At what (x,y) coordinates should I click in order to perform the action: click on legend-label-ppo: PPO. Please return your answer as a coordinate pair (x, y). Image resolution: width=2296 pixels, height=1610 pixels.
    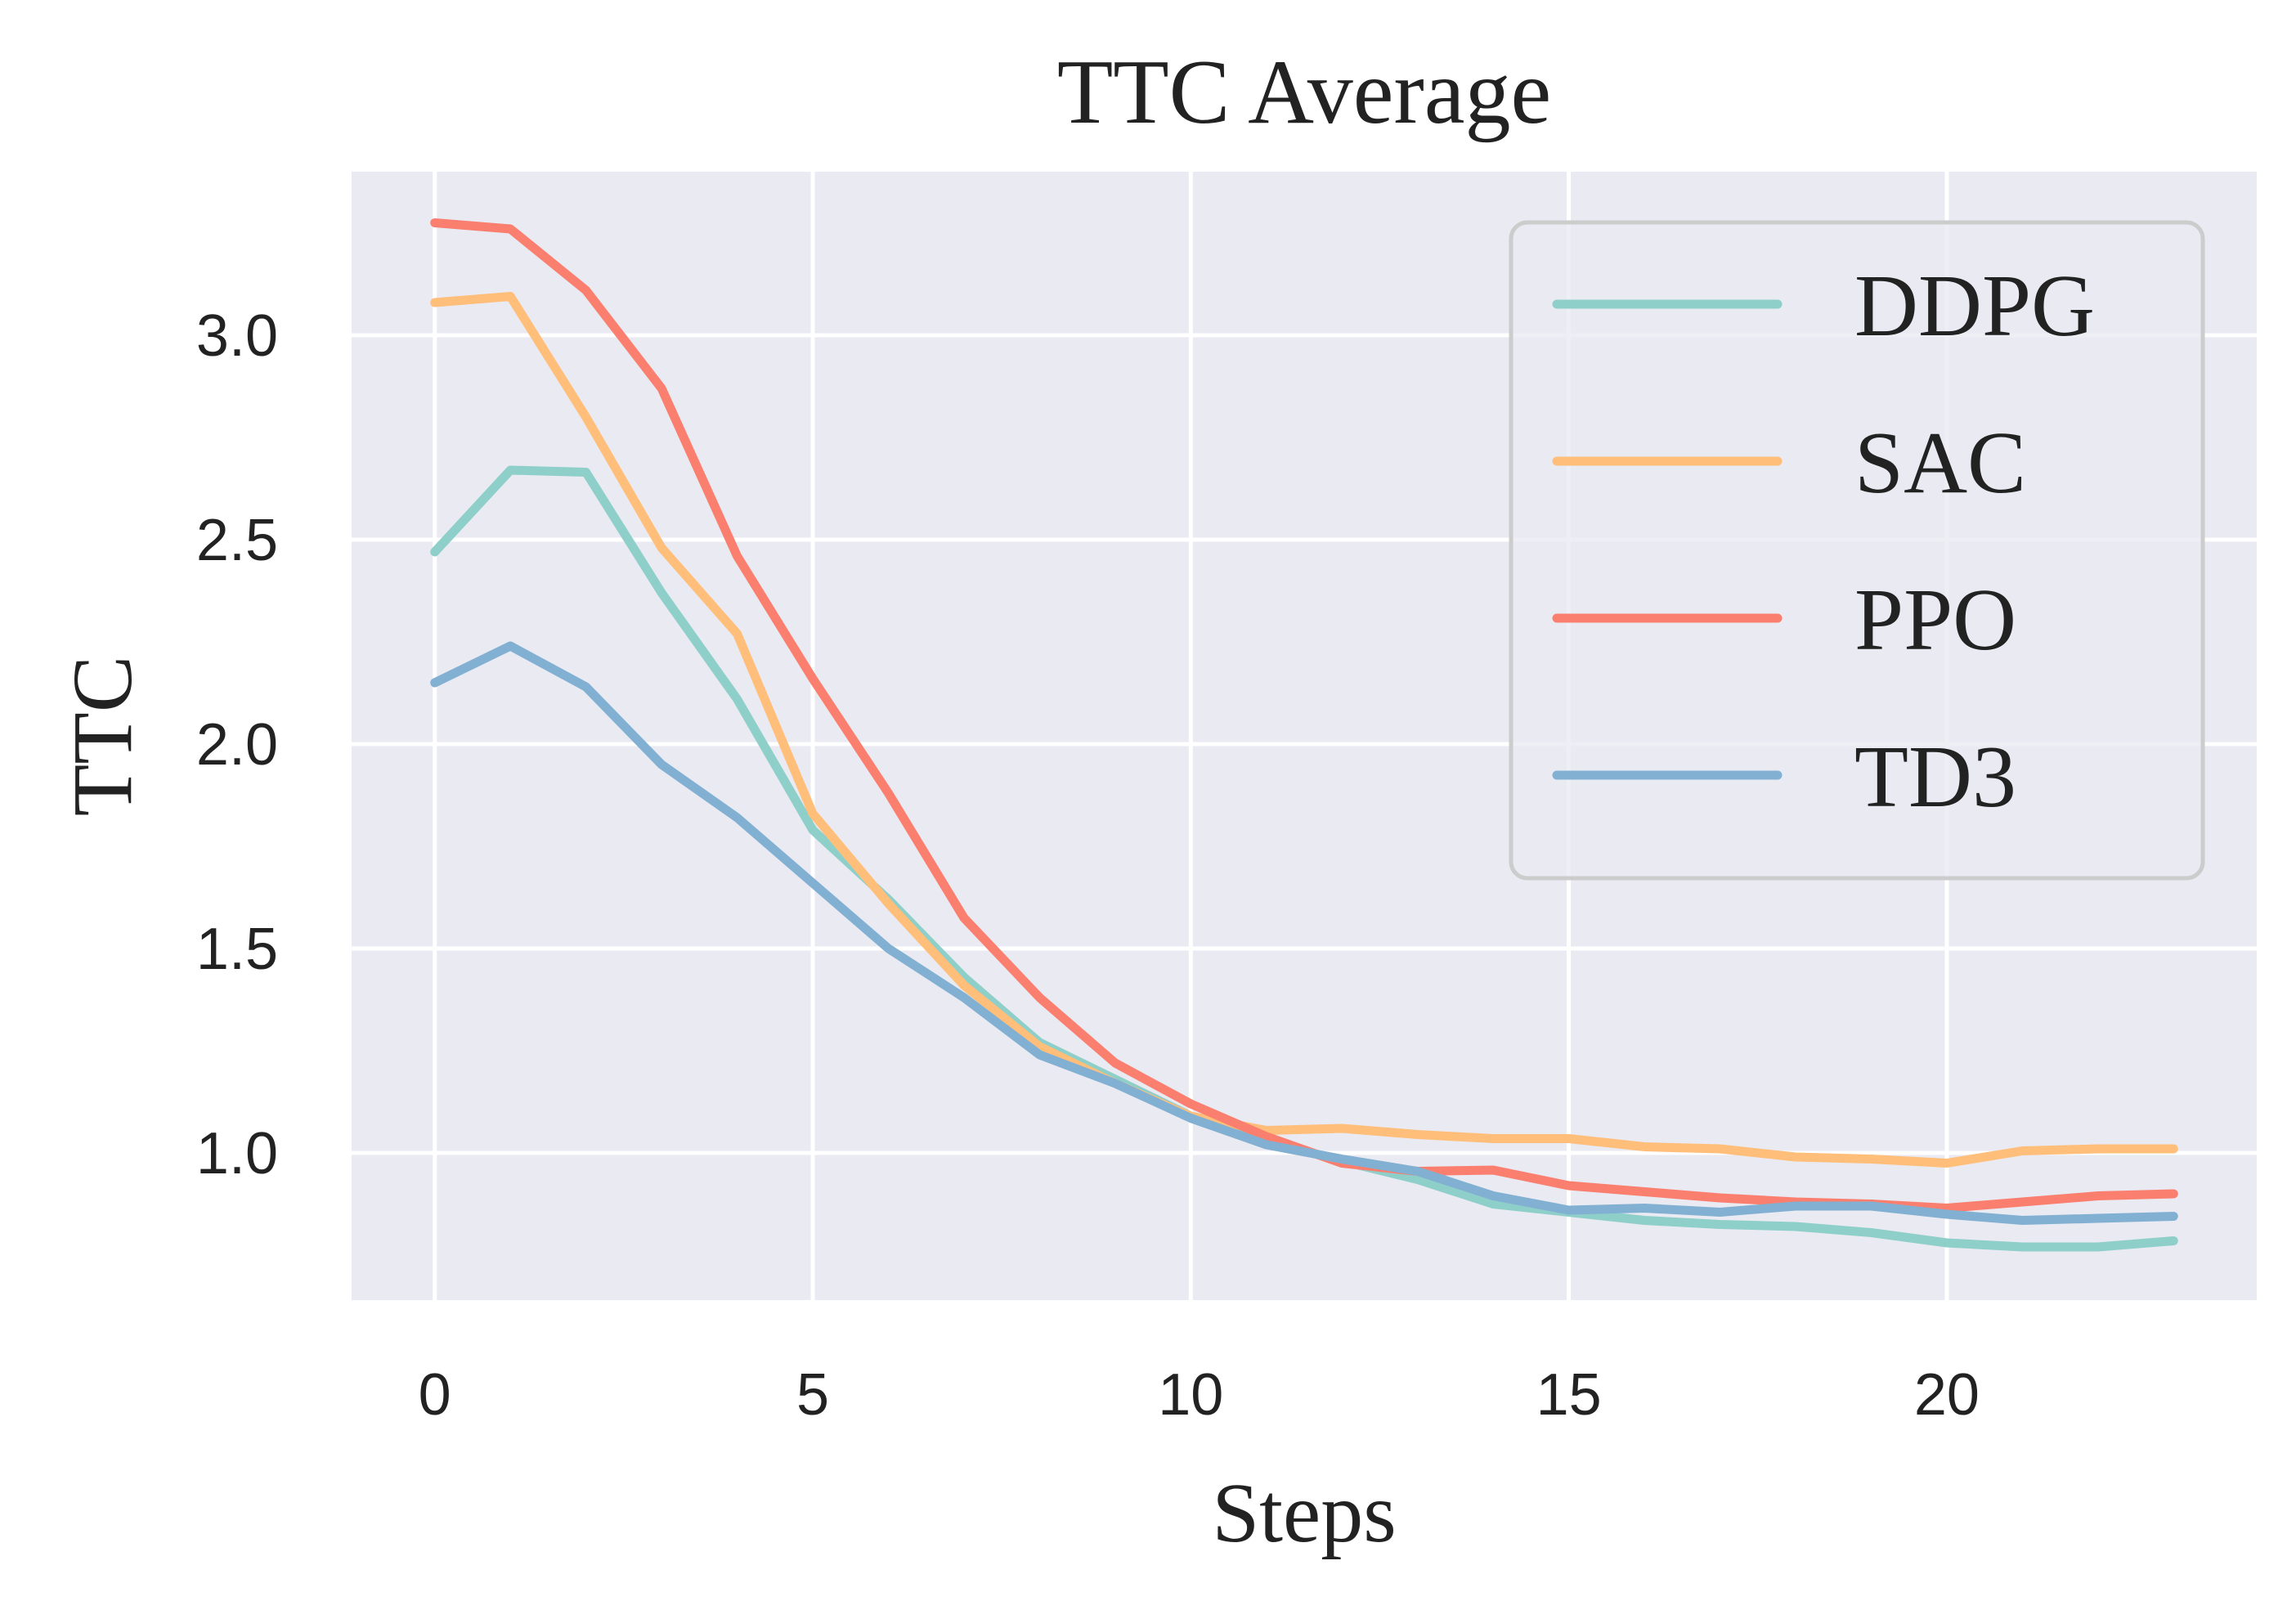
    Looking at the image, I should click on (1935, 621).